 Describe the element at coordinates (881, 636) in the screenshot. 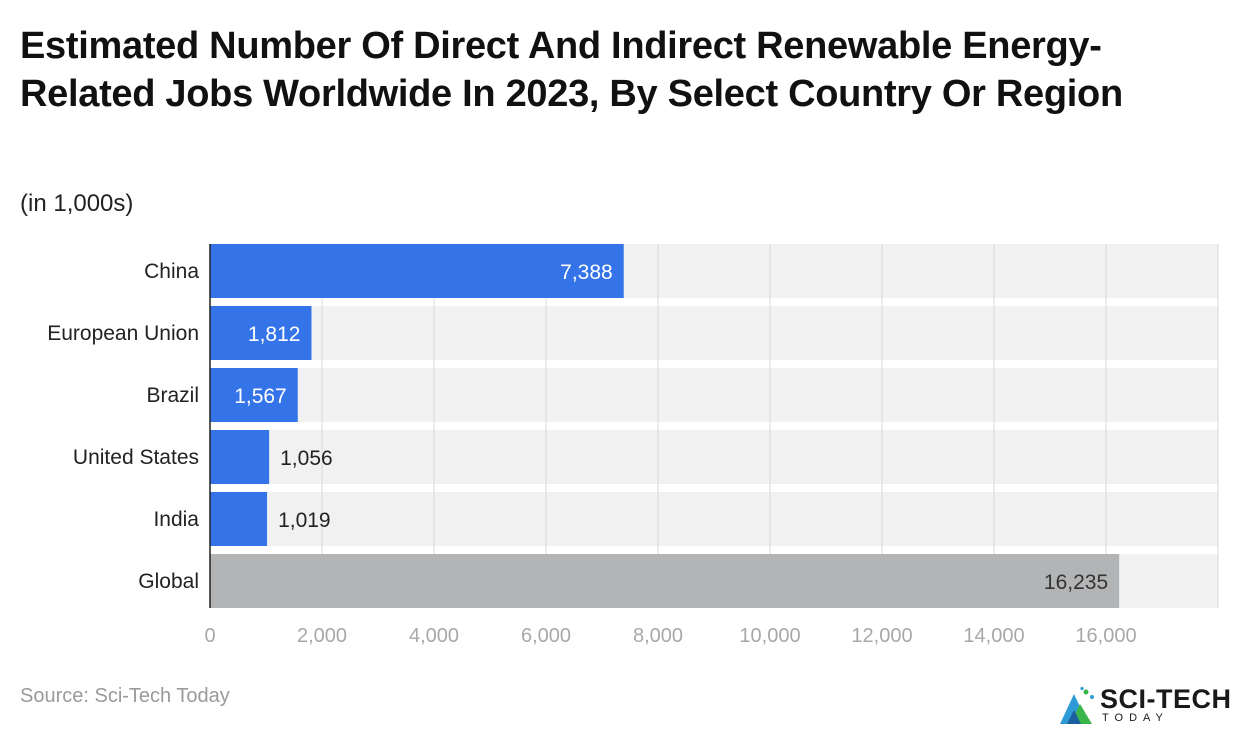

I see `x-tick-label: 12,000` at that location.